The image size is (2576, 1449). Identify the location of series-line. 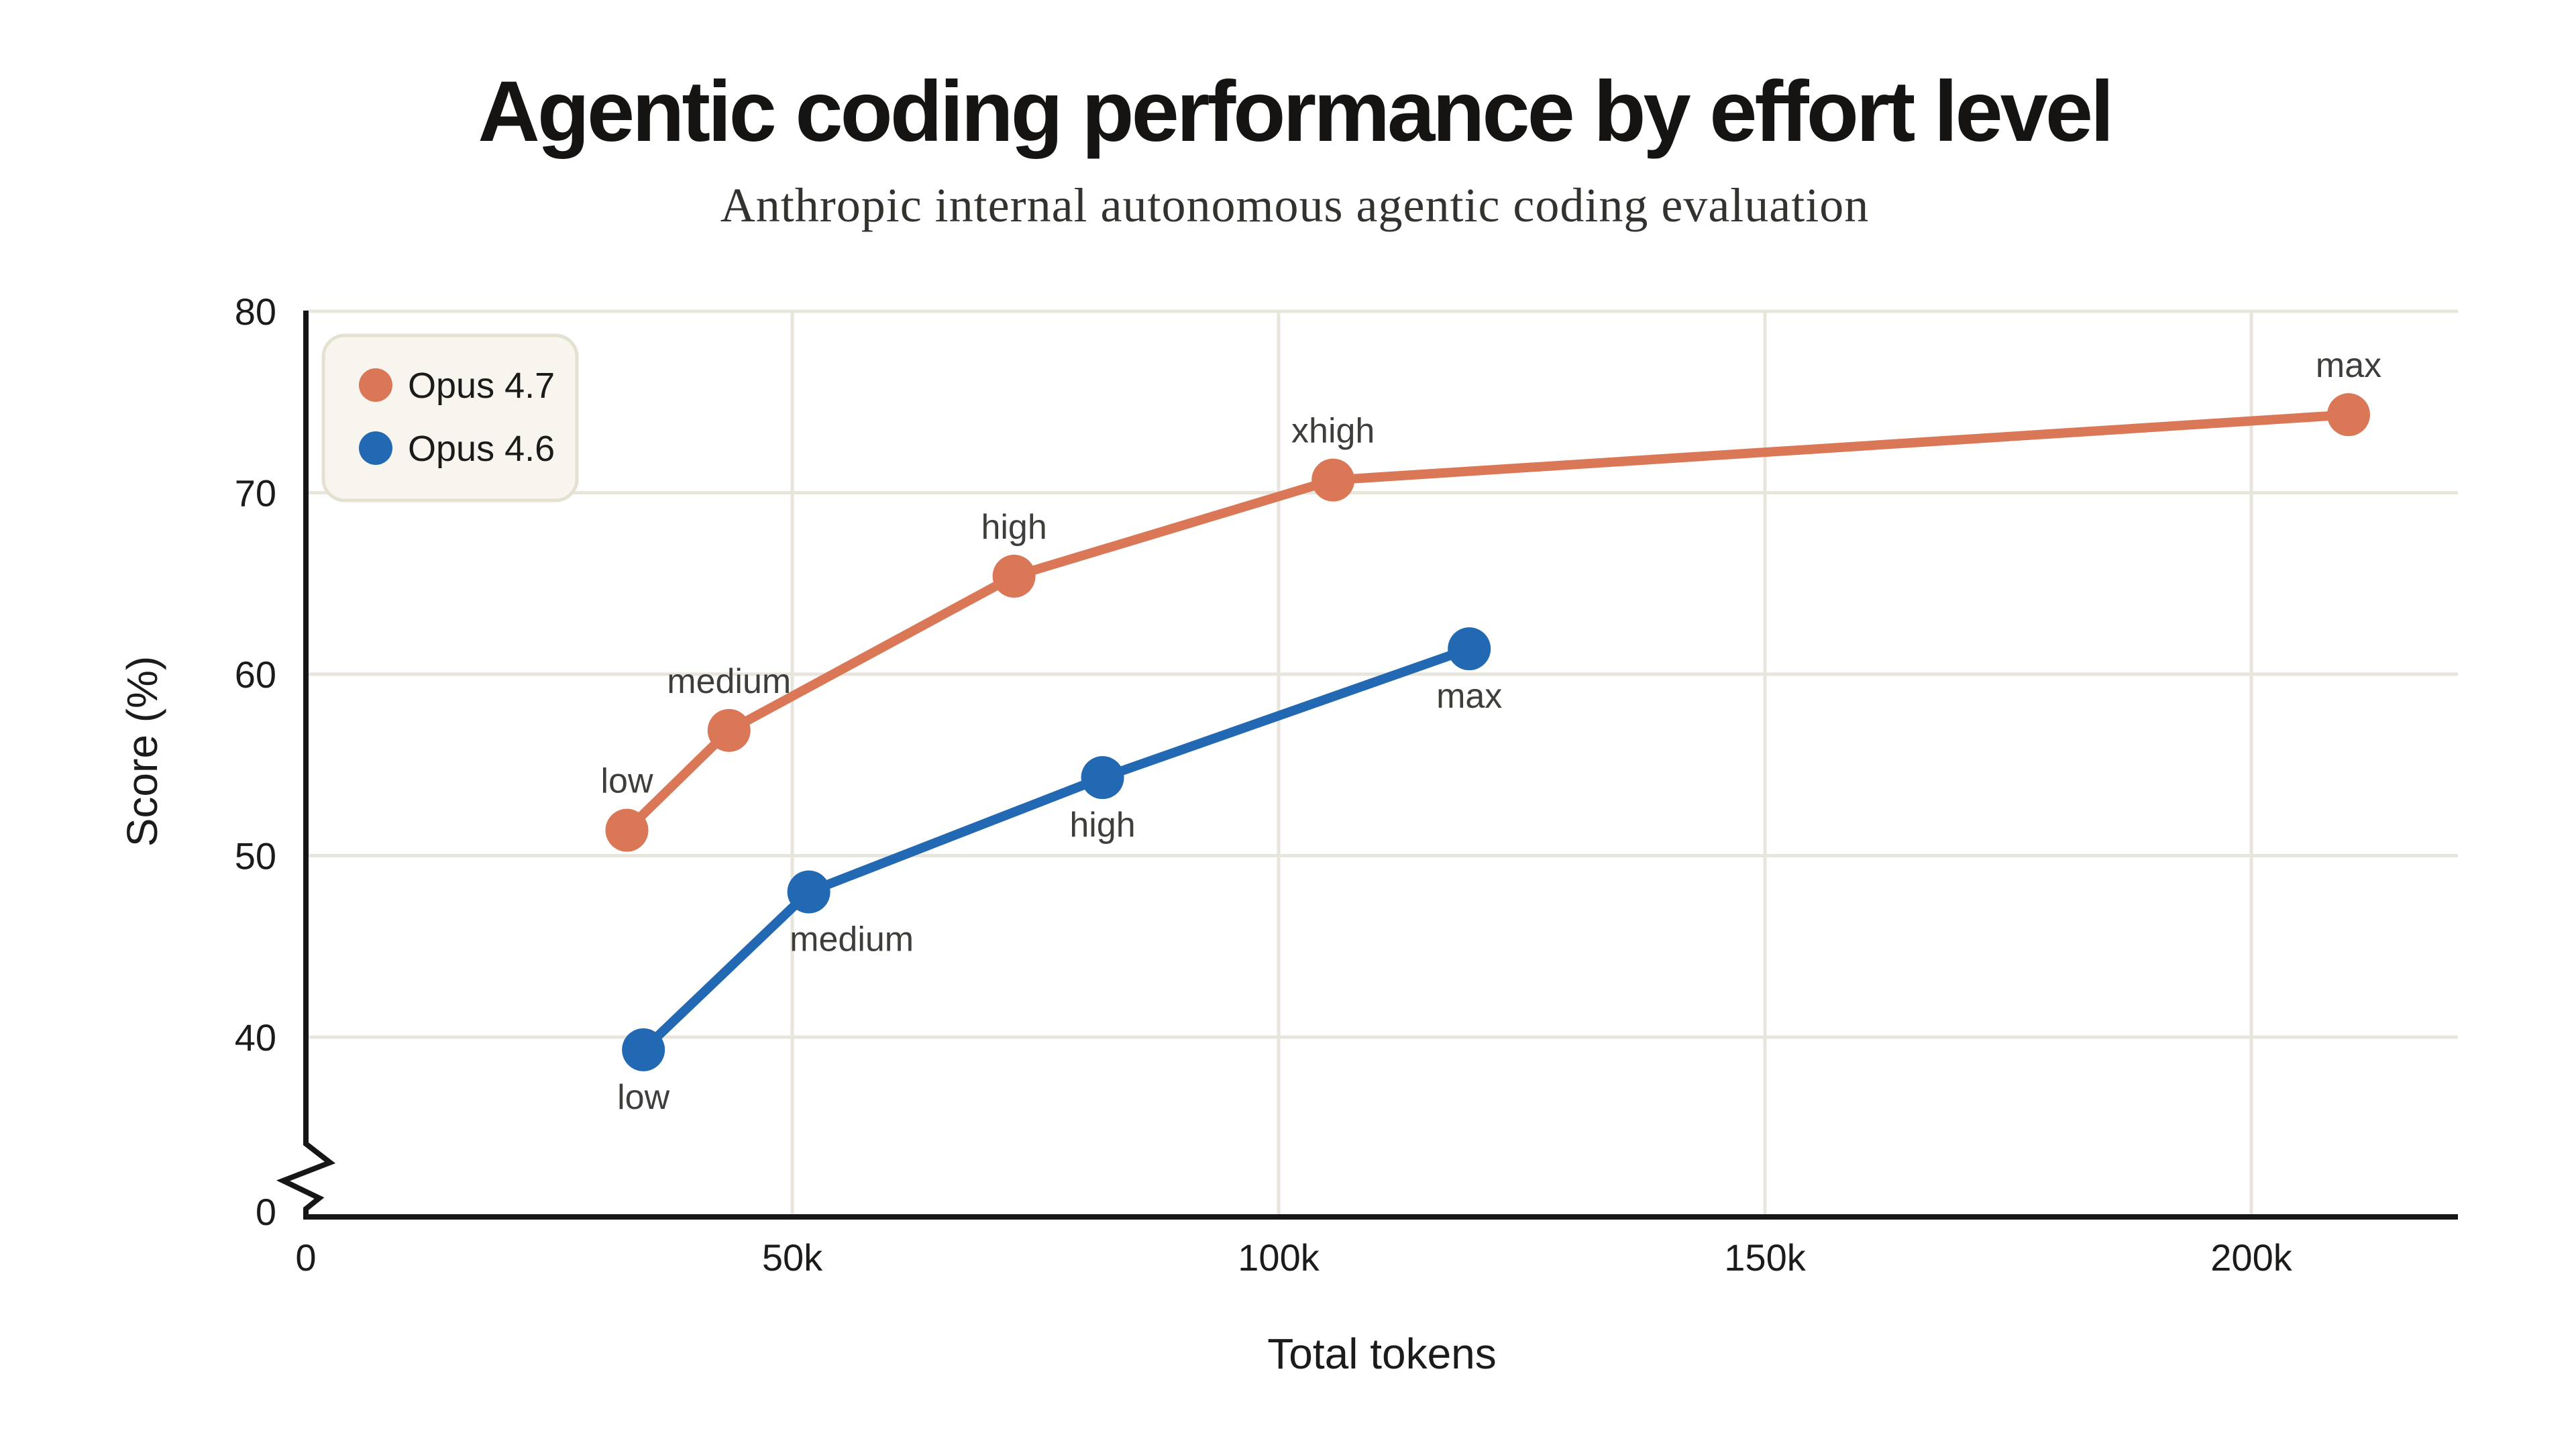
(1056, 849).